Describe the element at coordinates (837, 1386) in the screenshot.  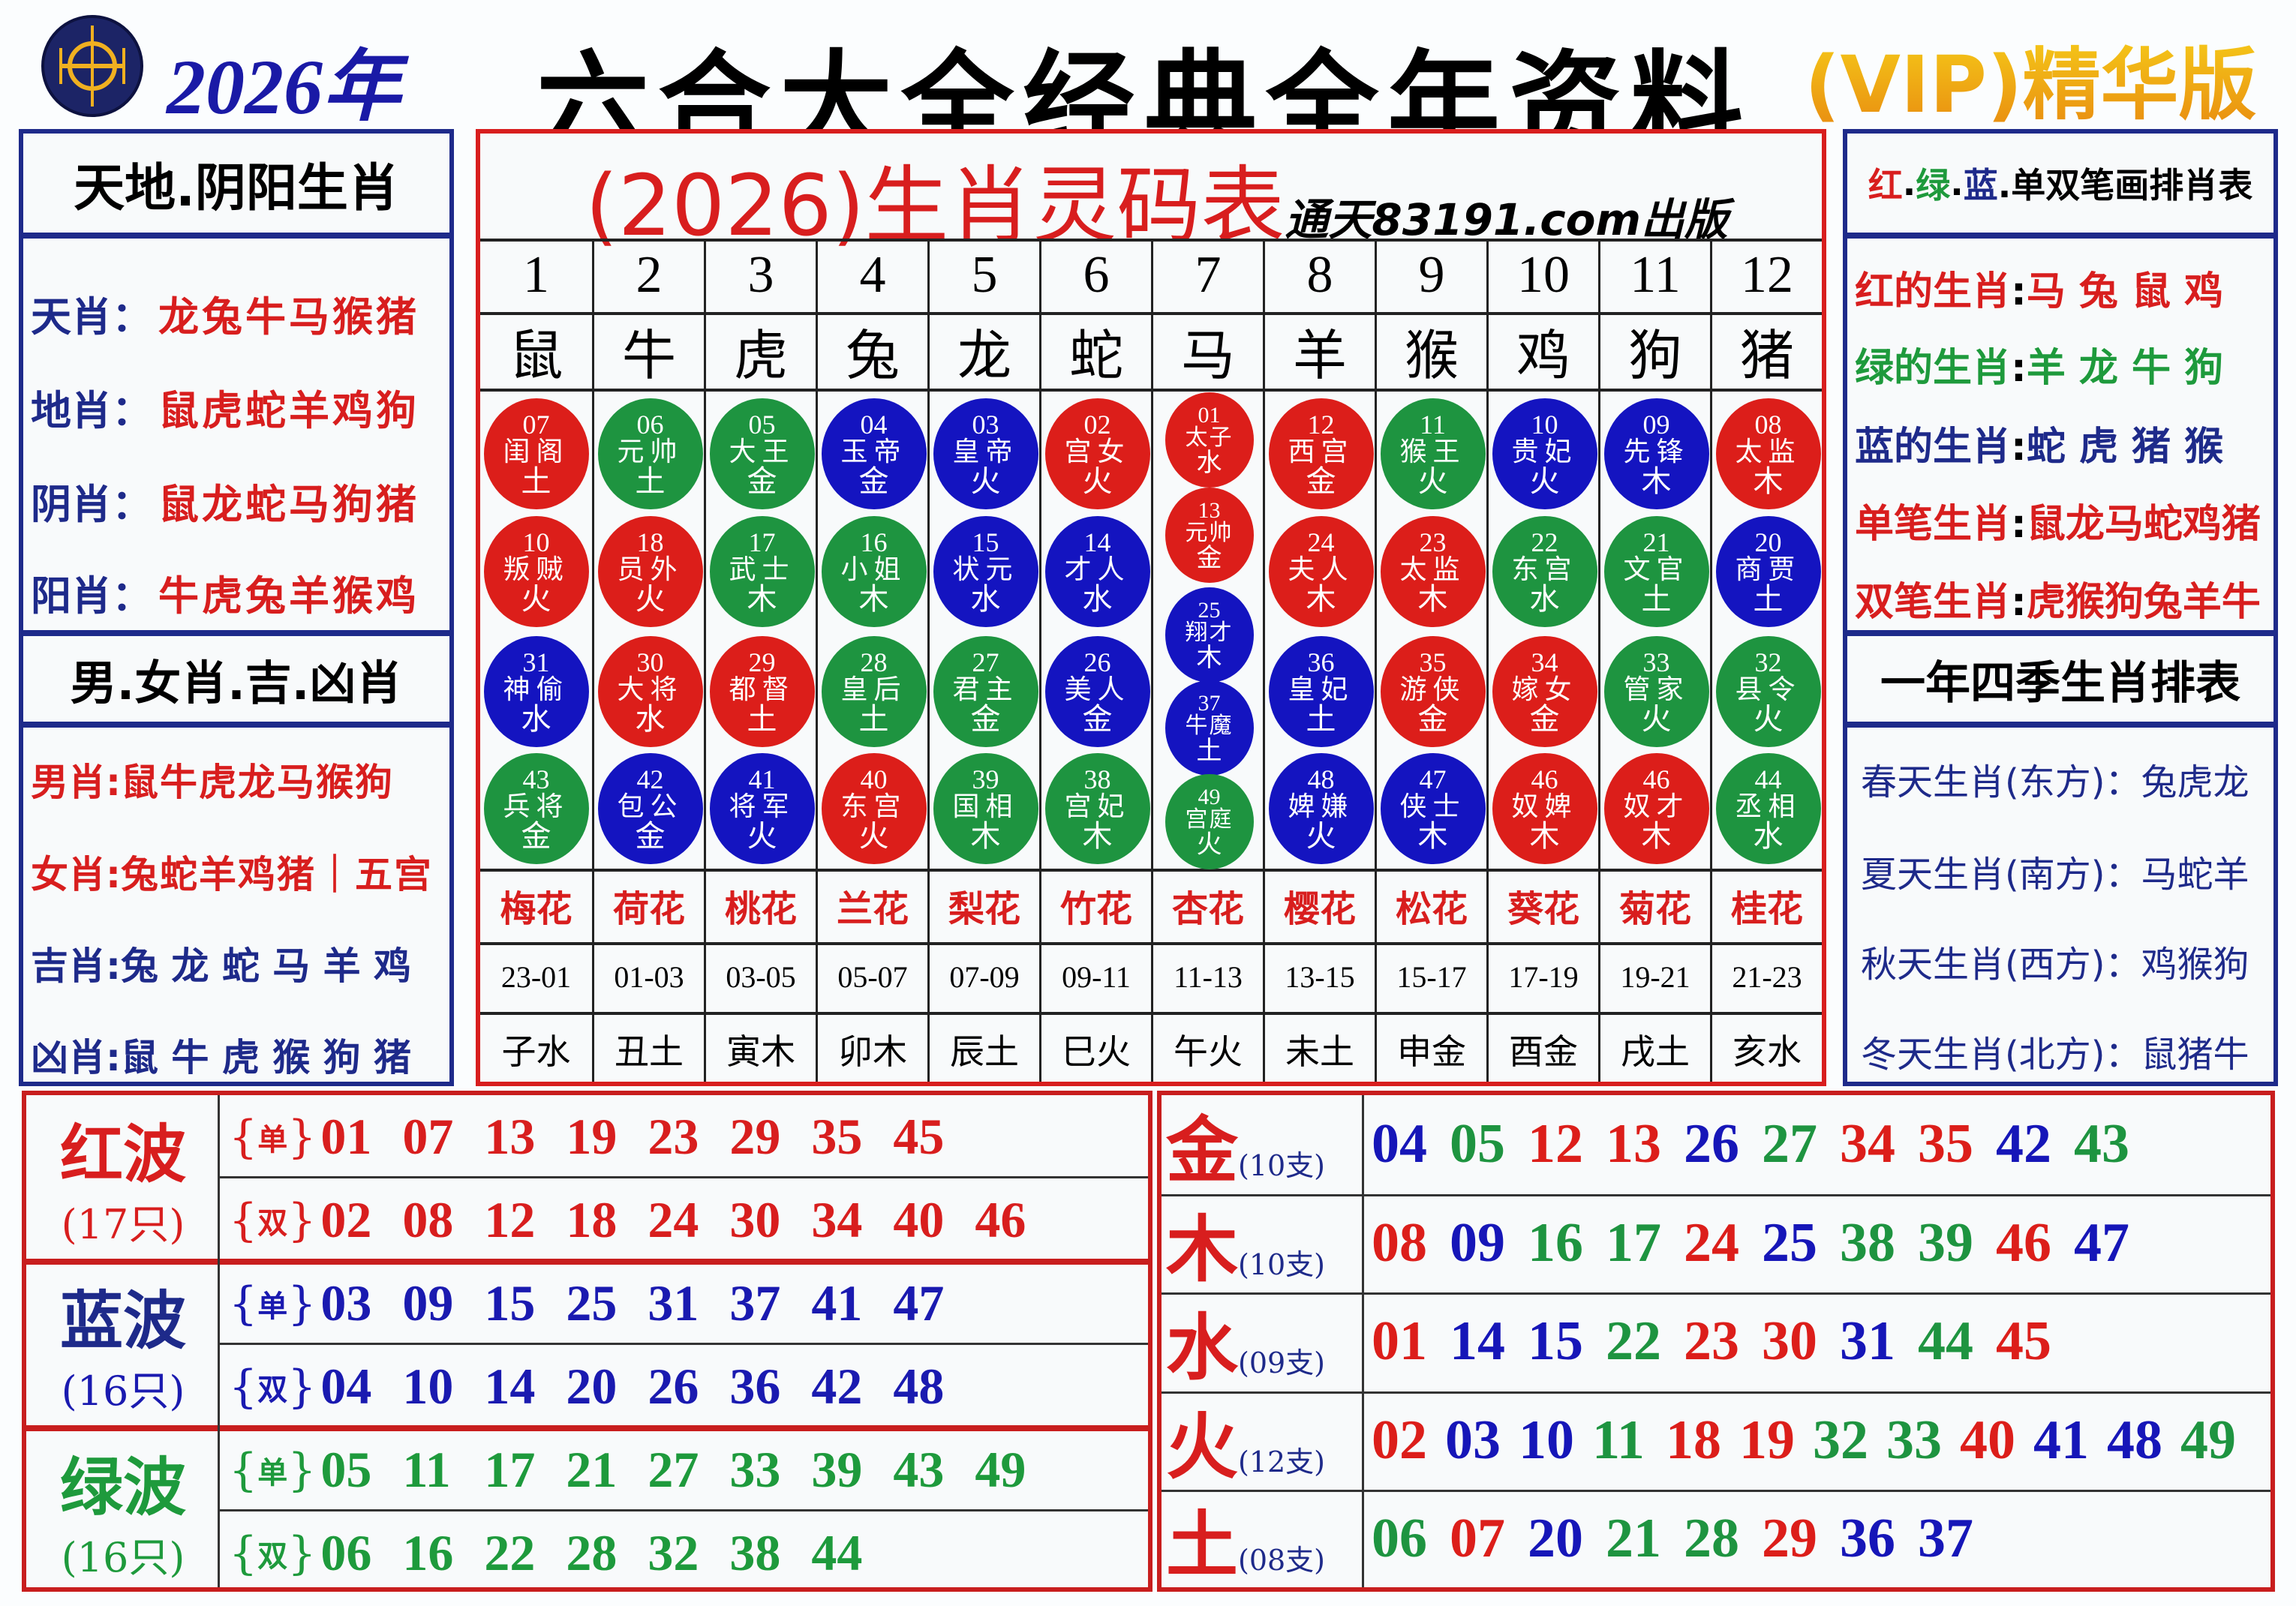
I see `wave-number: 42` at that location.